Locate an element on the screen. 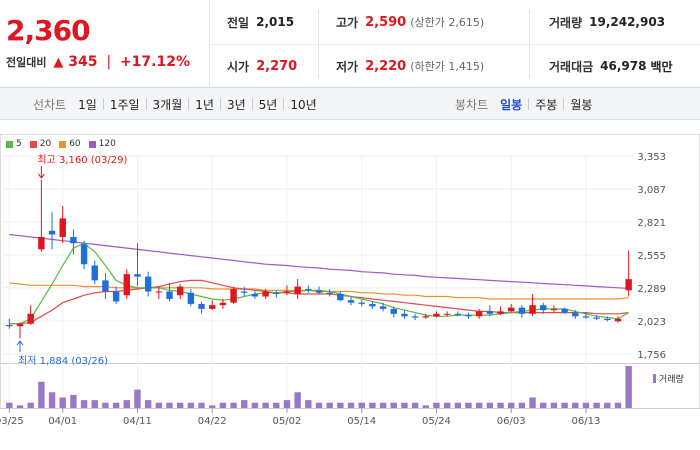  candle-daily-tab: 일봉 is located at coordinates (511, 104).